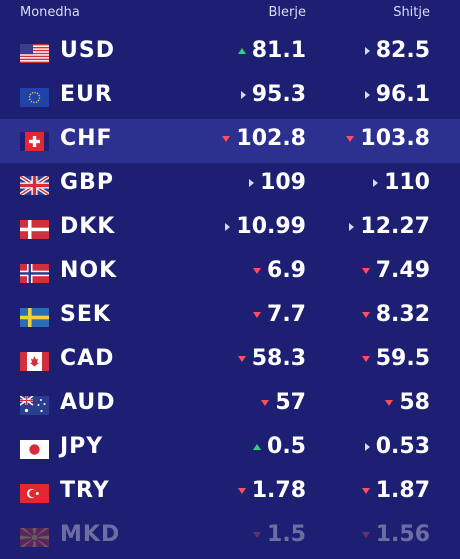 The width and height of the screenshot is (460, 559). I want to click on buy-rate: 1.5, so click(279, 534).